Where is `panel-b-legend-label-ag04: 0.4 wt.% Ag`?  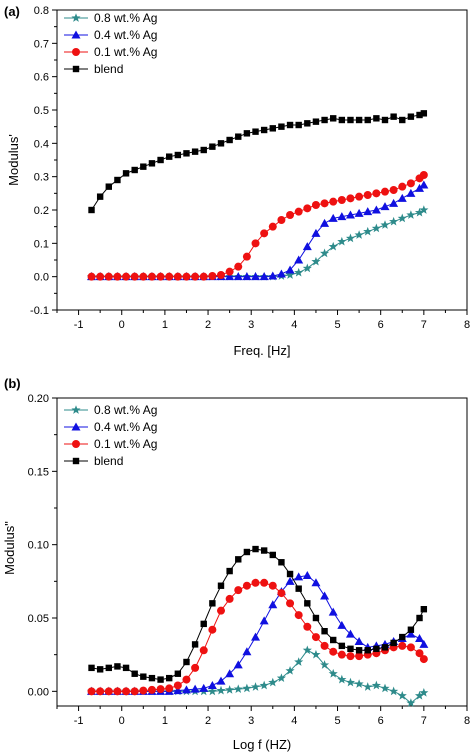 panel-b-legend-label-ag04: 0.4 wt.% Ag is located at coordinates (125, 427).